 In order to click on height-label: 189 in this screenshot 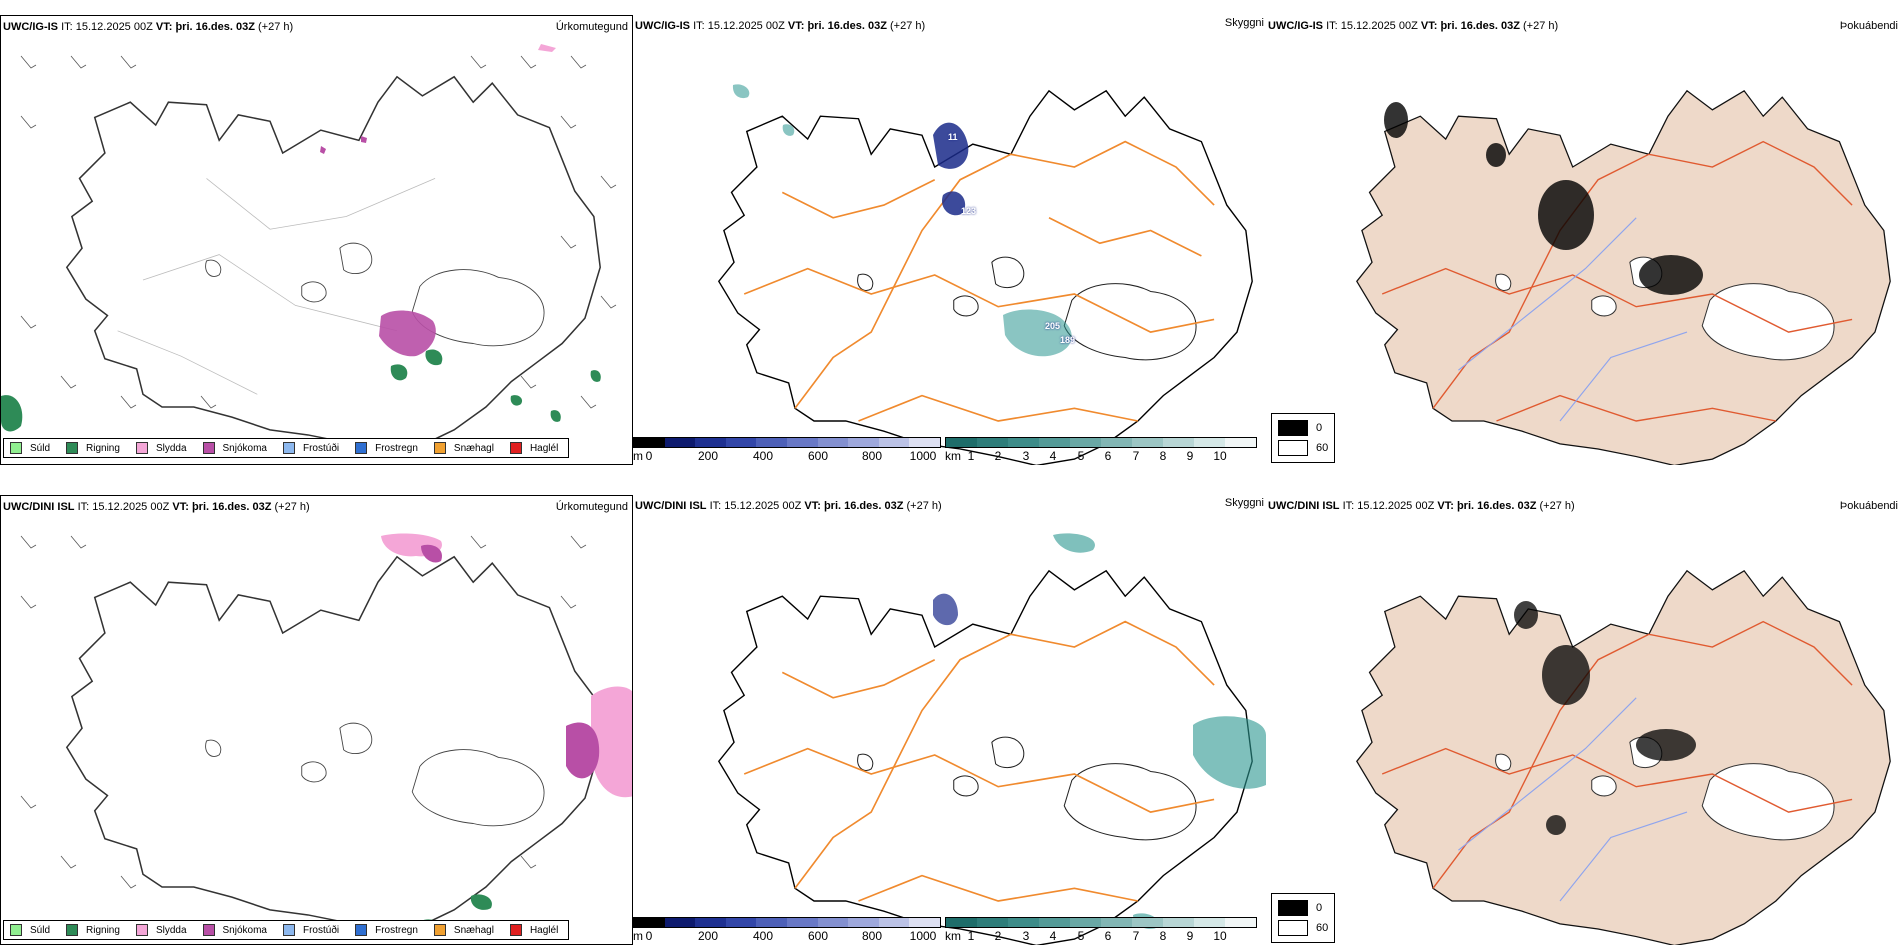, I will do `click(1068, 340)`.